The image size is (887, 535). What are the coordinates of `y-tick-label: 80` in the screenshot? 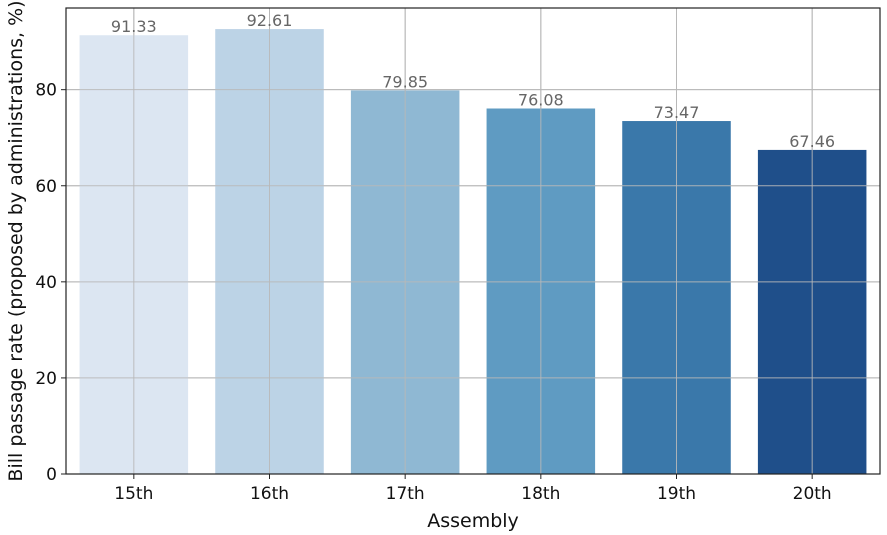 It's located at (46, 91).